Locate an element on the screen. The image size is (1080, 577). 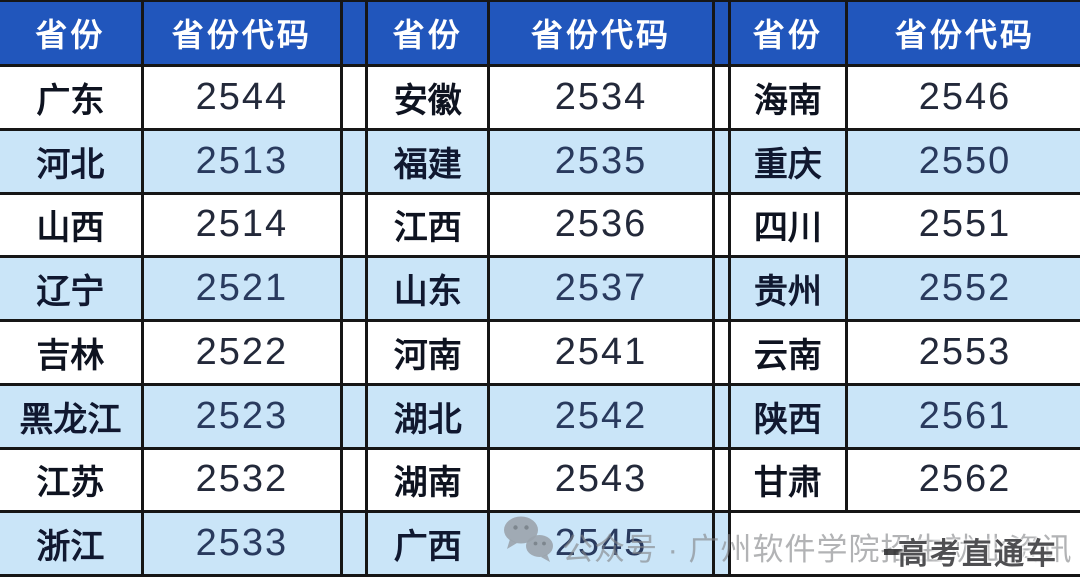
province-cell: 湖南 is located at coordinates (428, 480).